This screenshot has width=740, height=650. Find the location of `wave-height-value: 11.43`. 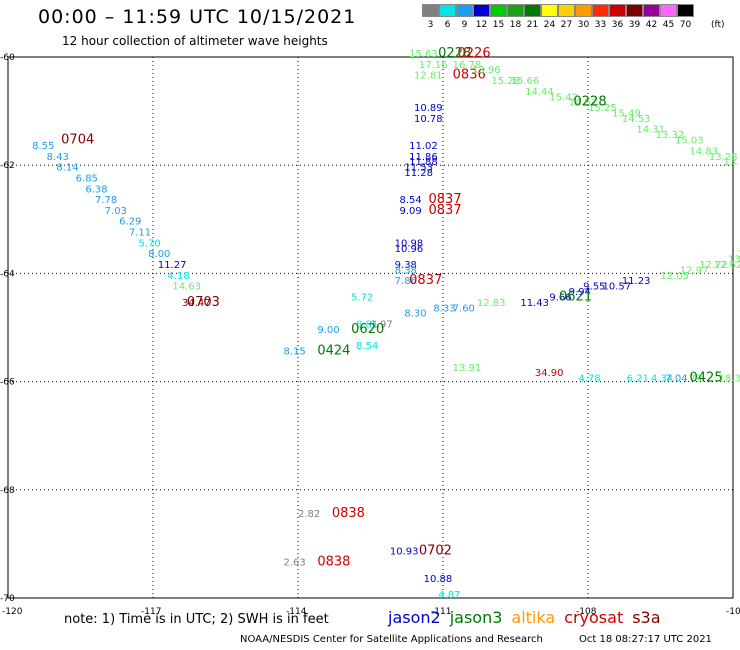

wave-height-value: 11.43 is located at coordinates (534, 303).